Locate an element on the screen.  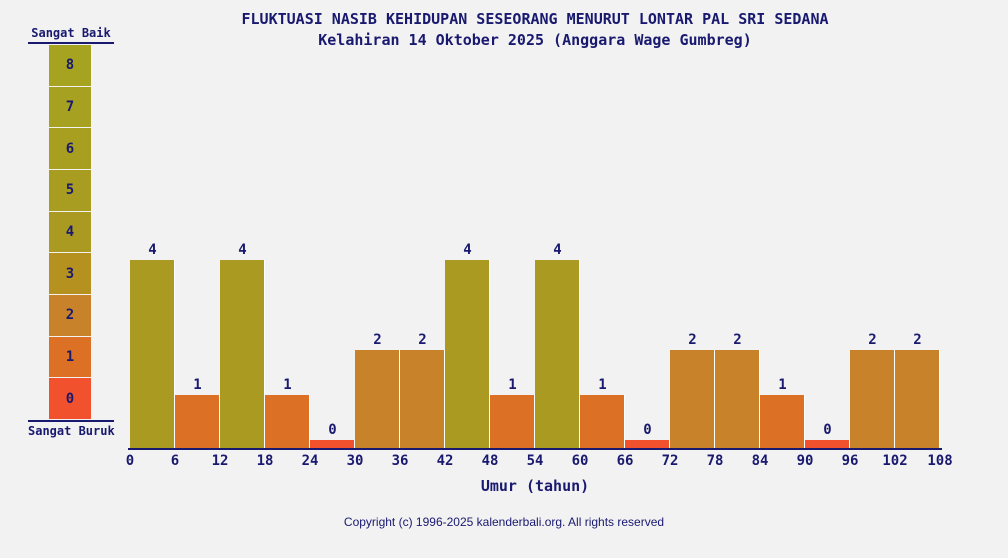
x-tick-72: 72 is located at coordinates (670, 461).